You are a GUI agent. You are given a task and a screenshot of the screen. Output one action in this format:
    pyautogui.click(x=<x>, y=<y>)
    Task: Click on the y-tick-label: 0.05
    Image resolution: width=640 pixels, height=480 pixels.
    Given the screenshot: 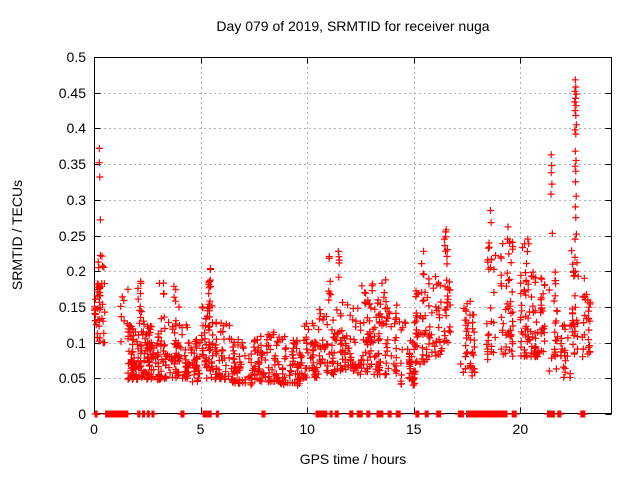 What is the action you would take?
    pyautogui.click(x=72, y=378)
    